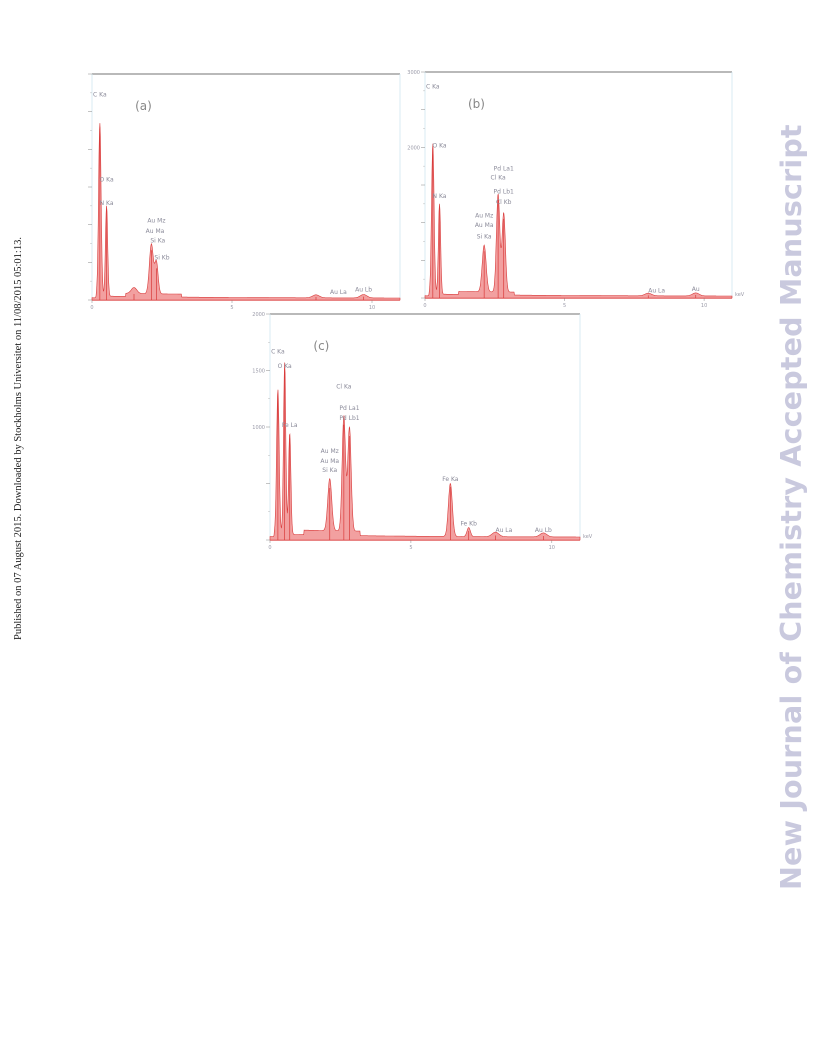 This screenshot has height=1056, width=816. Describe the element at coordinates (696, 289) in the screenshot. I see `peak-label: Au` at that location.